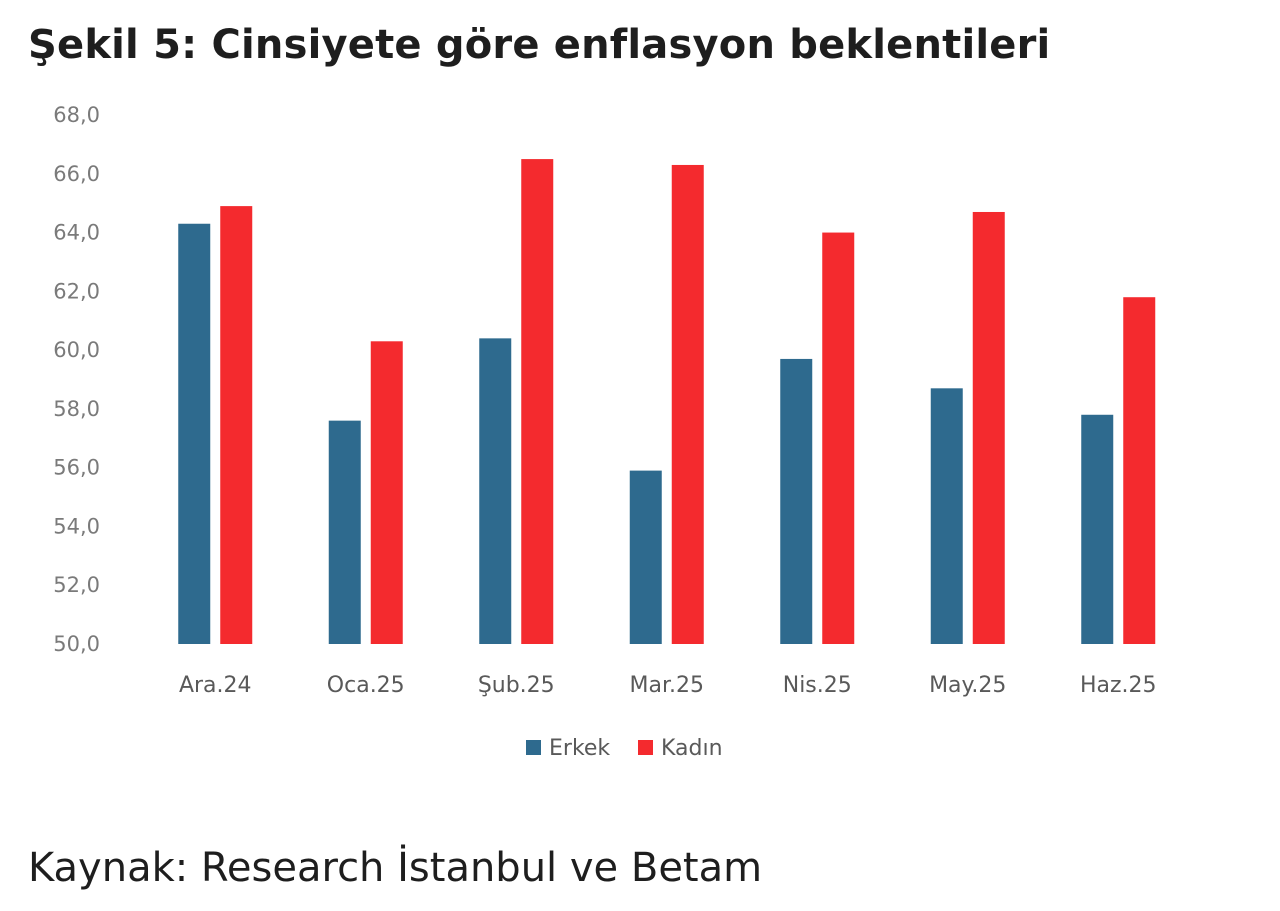 This screenshot has width=1280, height=911. Describe the element at coordinates (1118, 685) in the screenshot. I see `x-tick-label: Haz.25` at that location.